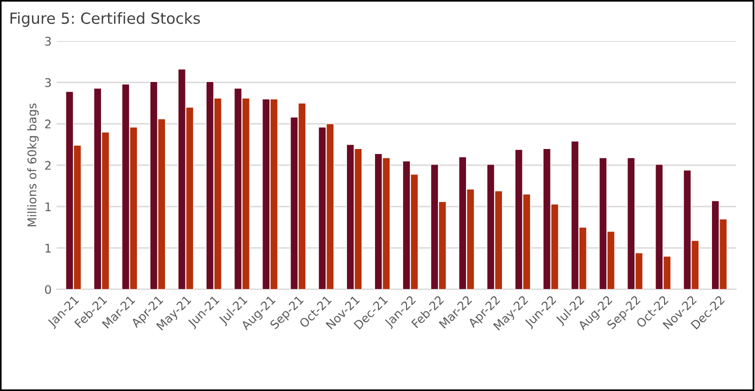 This screenshot has width=755, height=391. Describe the element at coordinates (105, 19) in the screenshot. I see `chart-title: Figure 5: Certified Stocks` at that location.